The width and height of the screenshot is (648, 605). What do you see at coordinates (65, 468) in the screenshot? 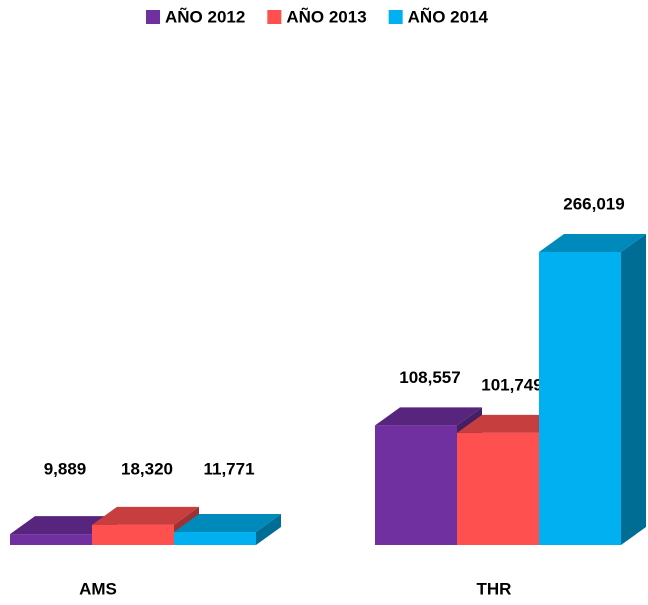
I see `value-label: 9,889` at bounding box center [65, 468].